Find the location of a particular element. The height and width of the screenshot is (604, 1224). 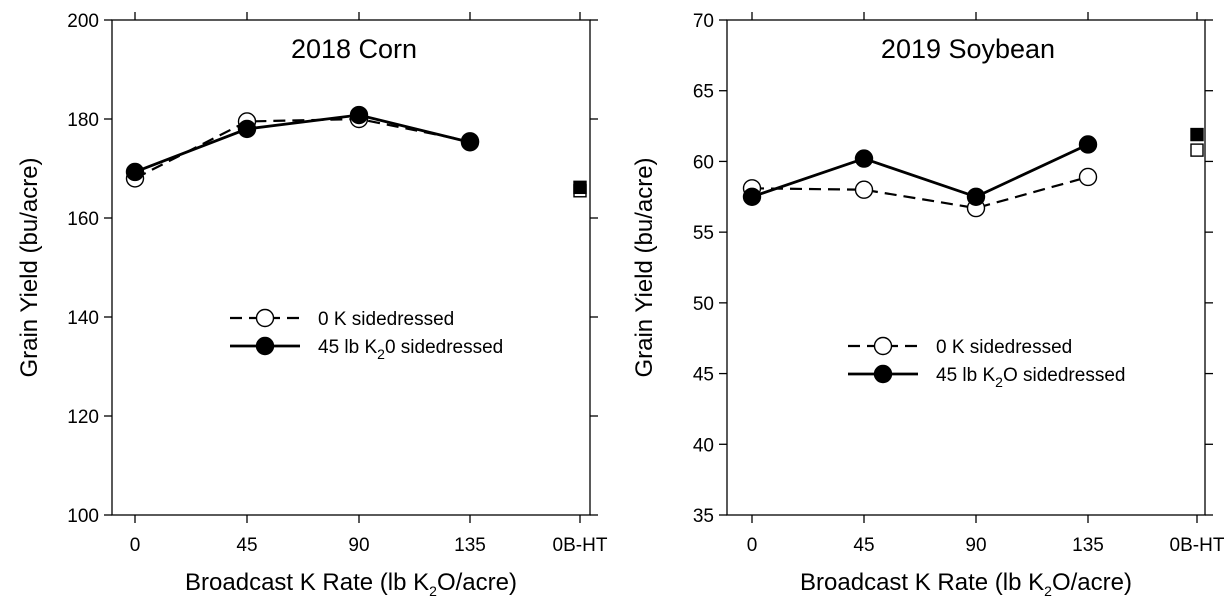

y-tick-label: 65 is located at coordinates (703, 92).